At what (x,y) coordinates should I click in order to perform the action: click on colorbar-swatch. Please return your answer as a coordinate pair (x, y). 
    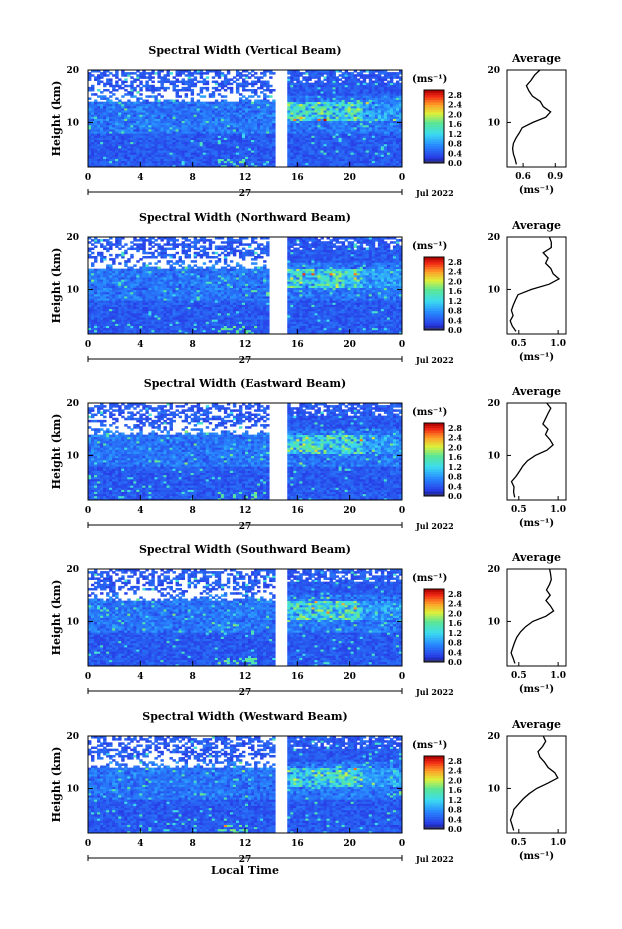
    Looking at the image, I should click on (434, 128).